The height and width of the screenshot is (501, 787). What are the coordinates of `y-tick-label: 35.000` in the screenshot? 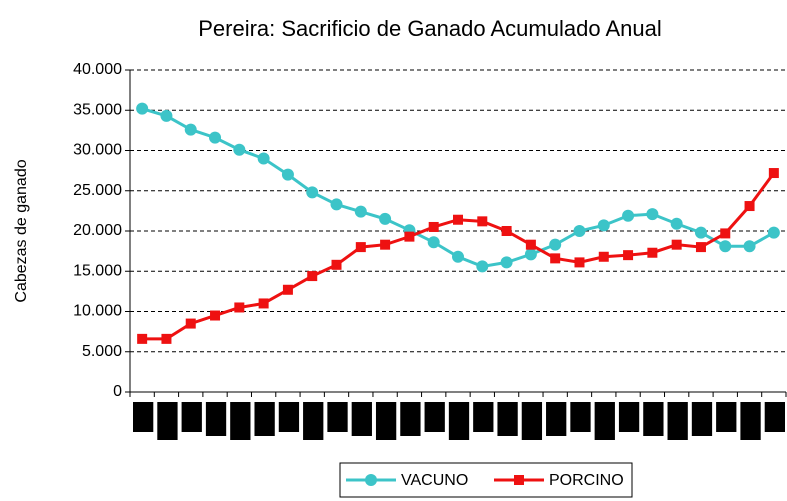 It's located at (97, 109).